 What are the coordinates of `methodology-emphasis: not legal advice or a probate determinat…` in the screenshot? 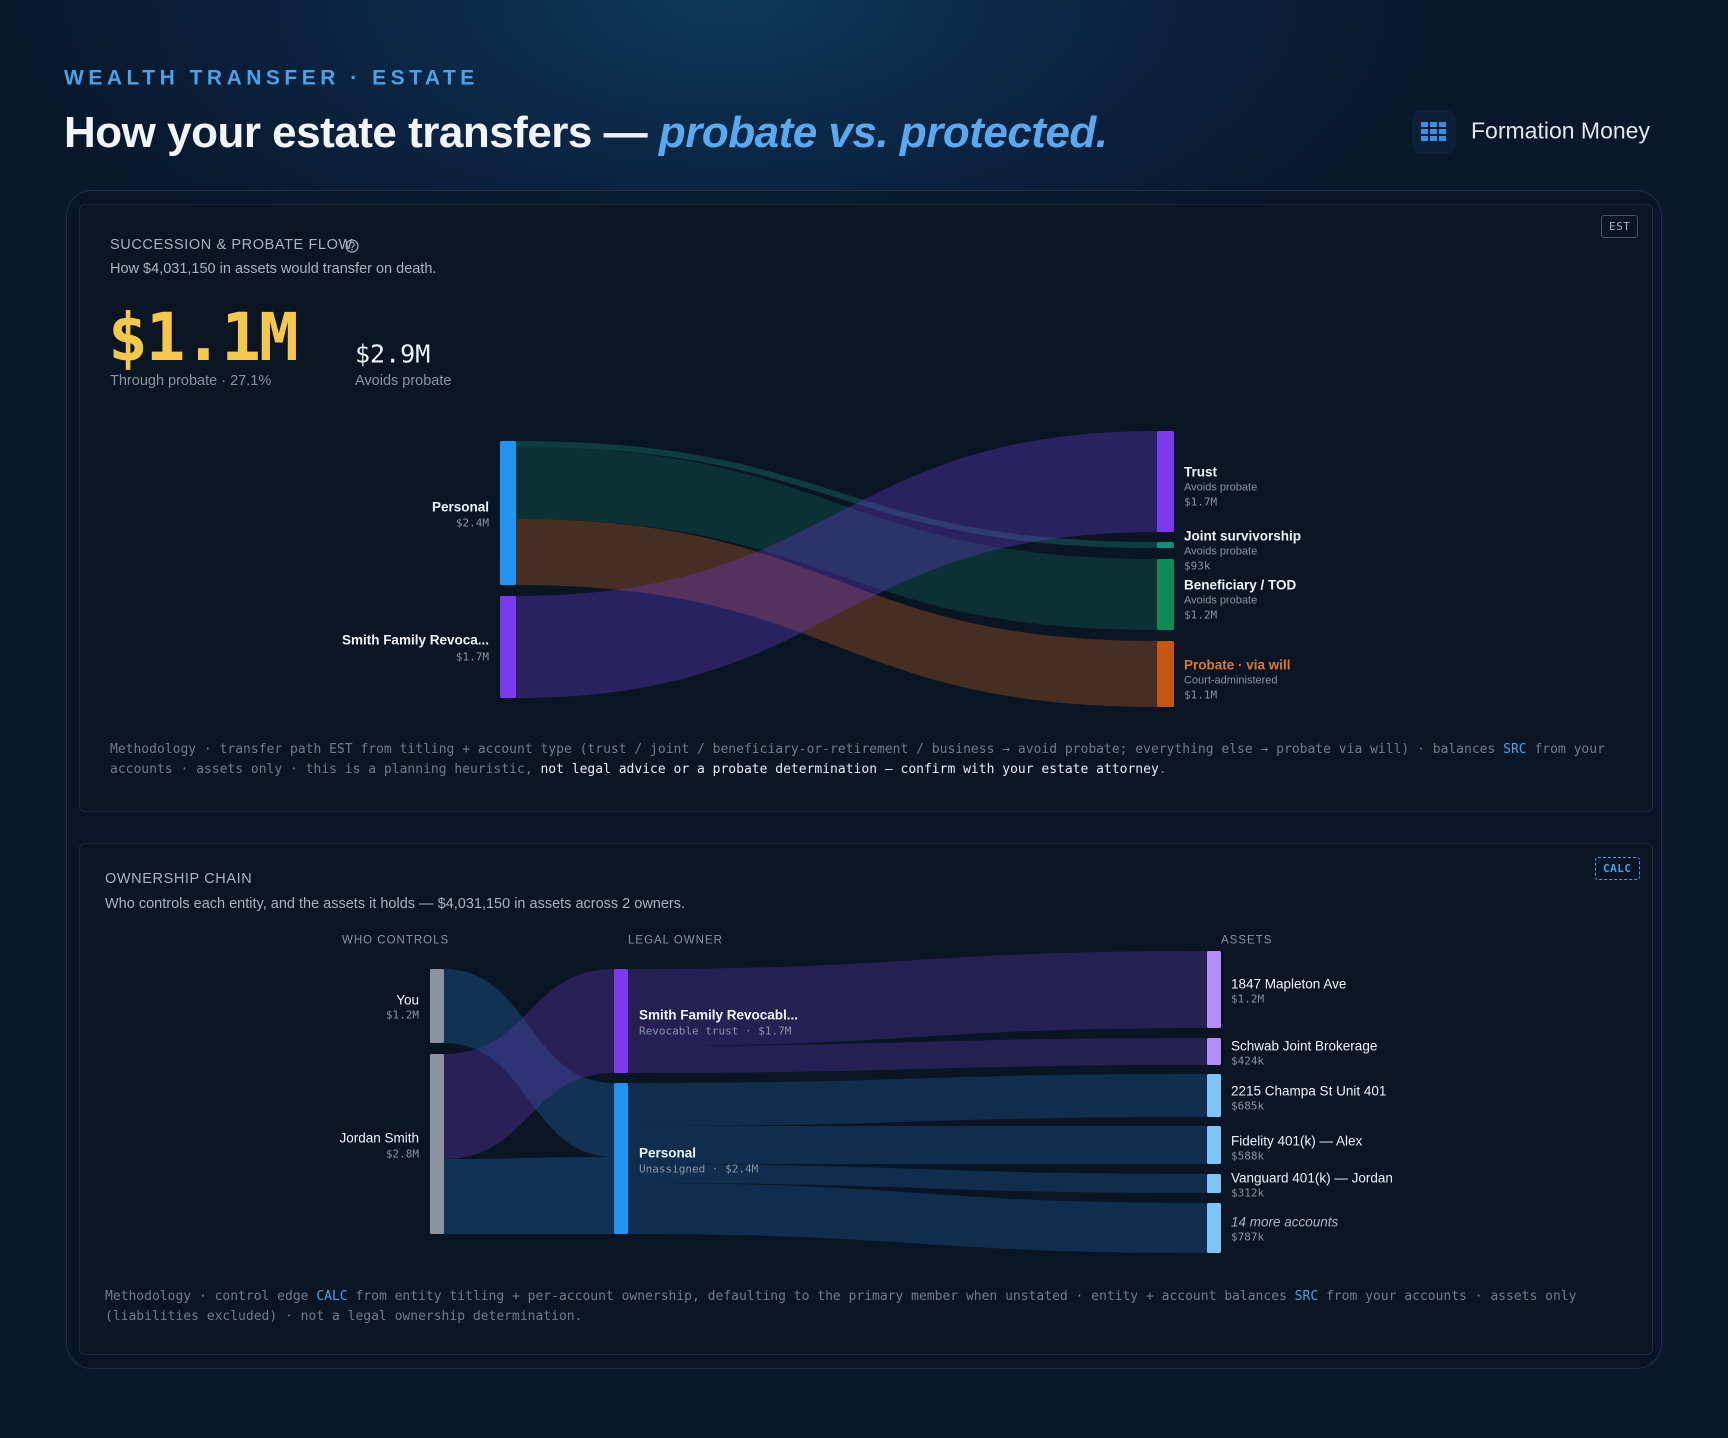 It's located at (849, 769).